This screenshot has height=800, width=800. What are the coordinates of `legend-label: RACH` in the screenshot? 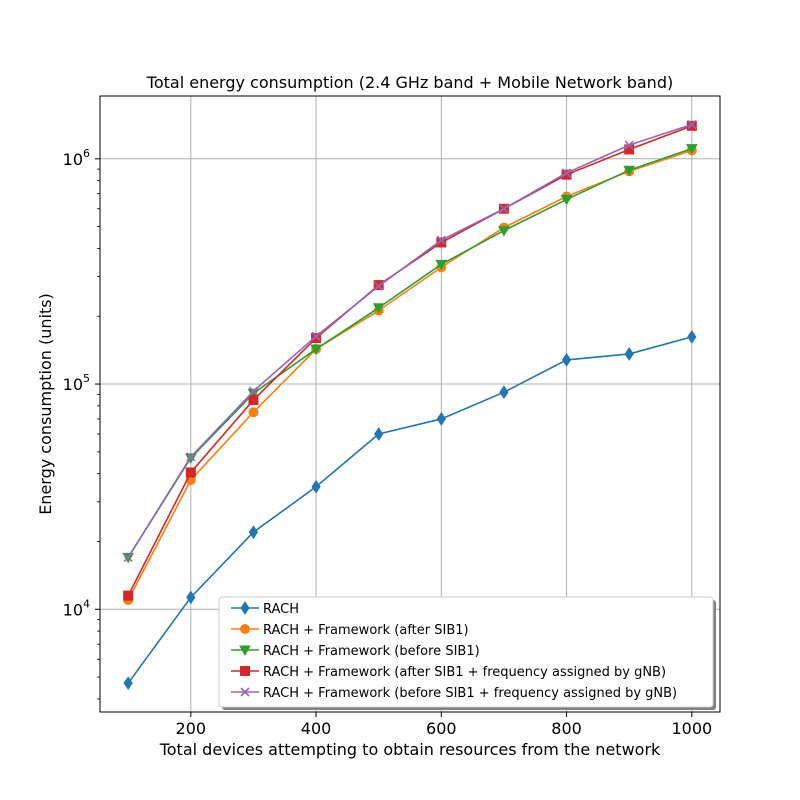 It's located at (281, 609).